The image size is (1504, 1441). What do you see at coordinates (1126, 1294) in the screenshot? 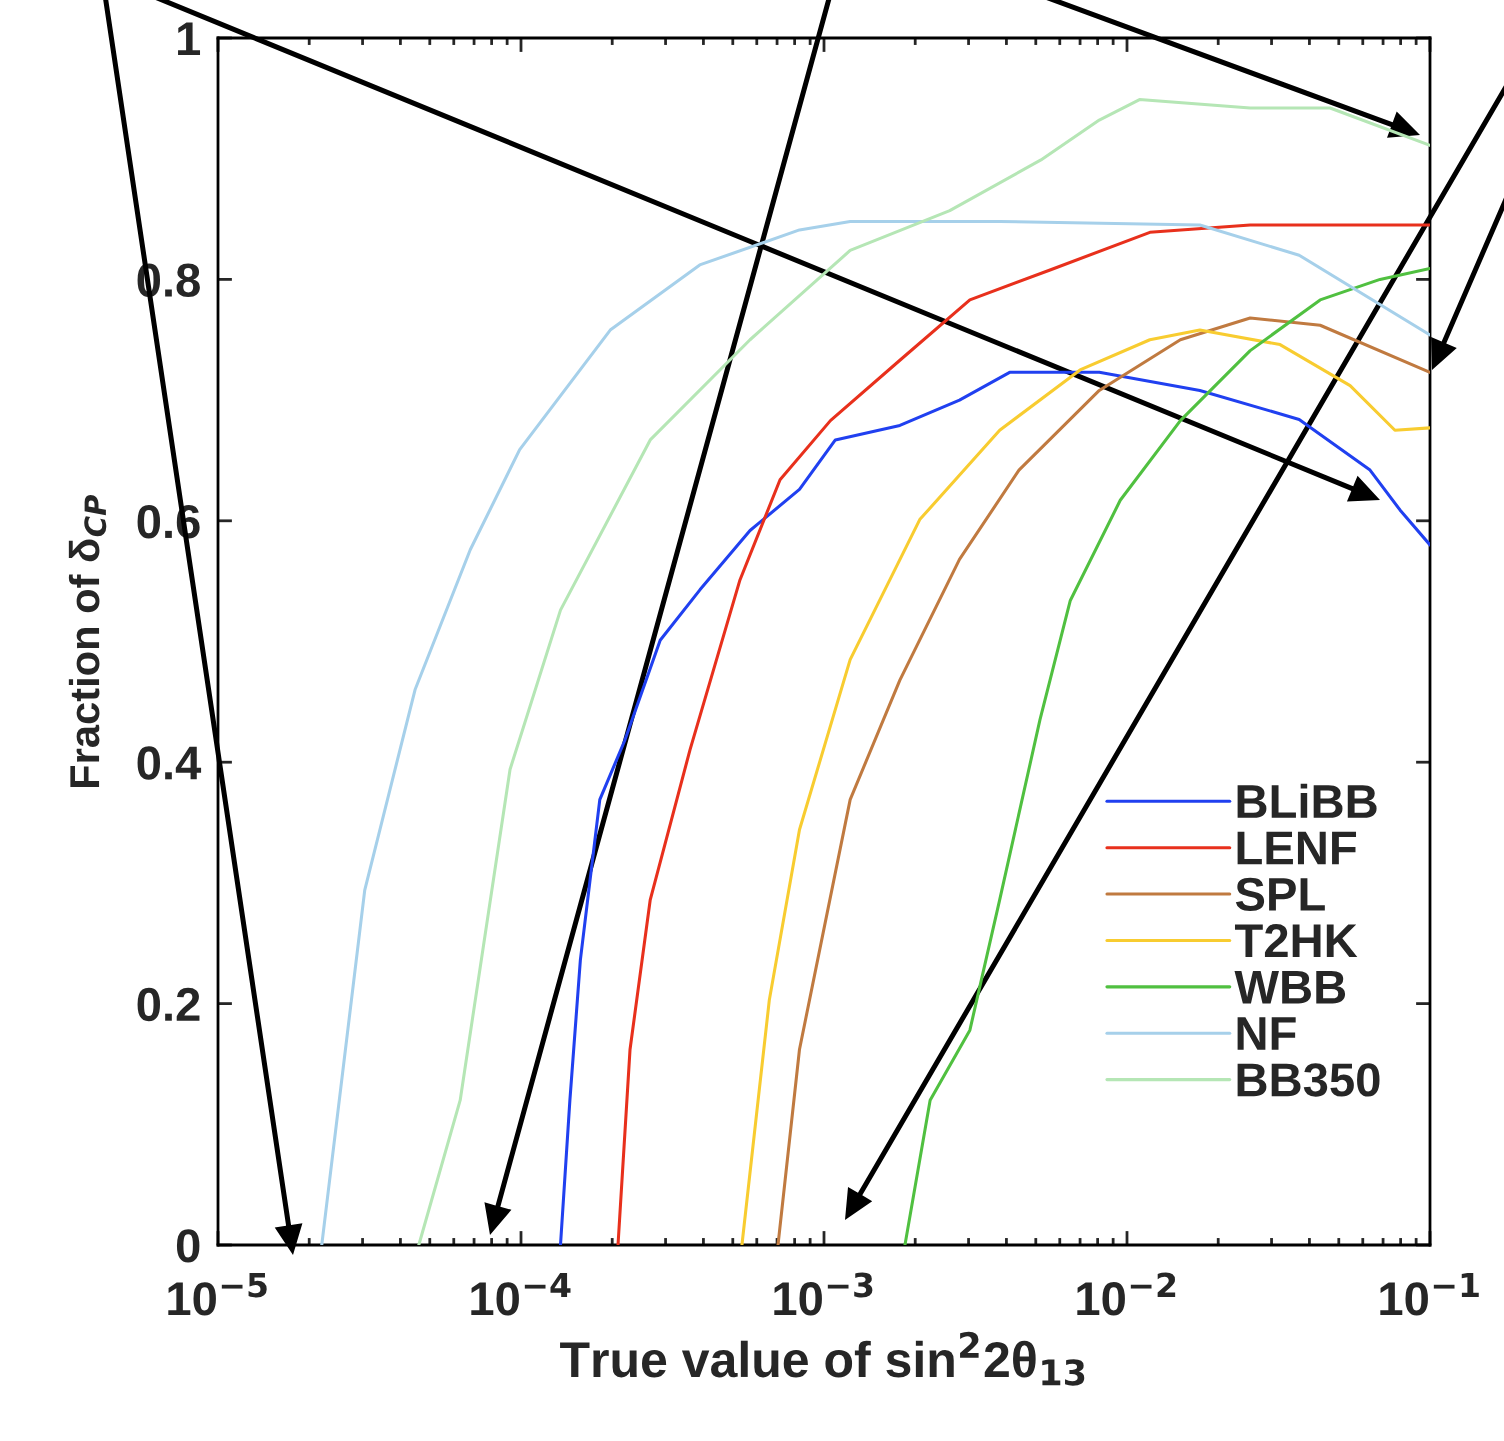
I see `x-tick-label: 10$^{−2}$` at bounding box center [1126, 1294].